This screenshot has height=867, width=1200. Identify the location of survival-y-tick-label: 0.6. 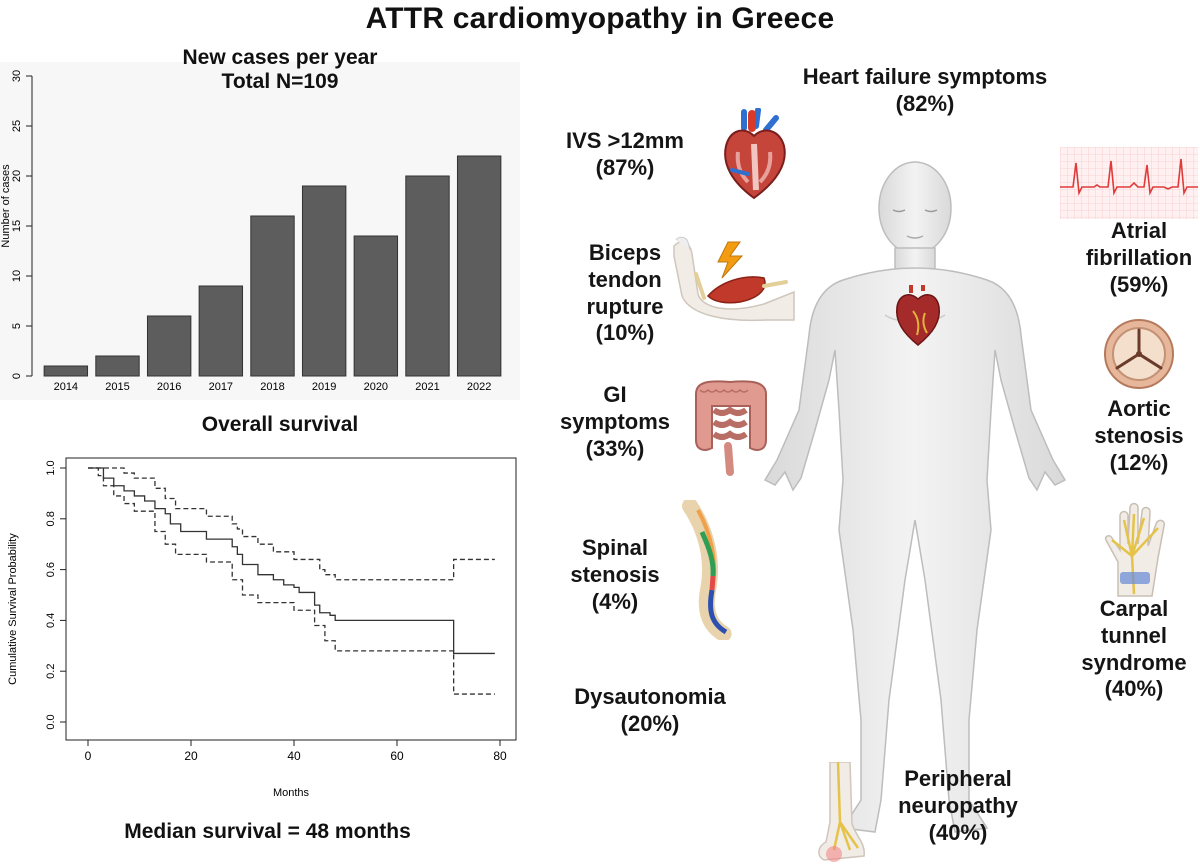
(51, 569).